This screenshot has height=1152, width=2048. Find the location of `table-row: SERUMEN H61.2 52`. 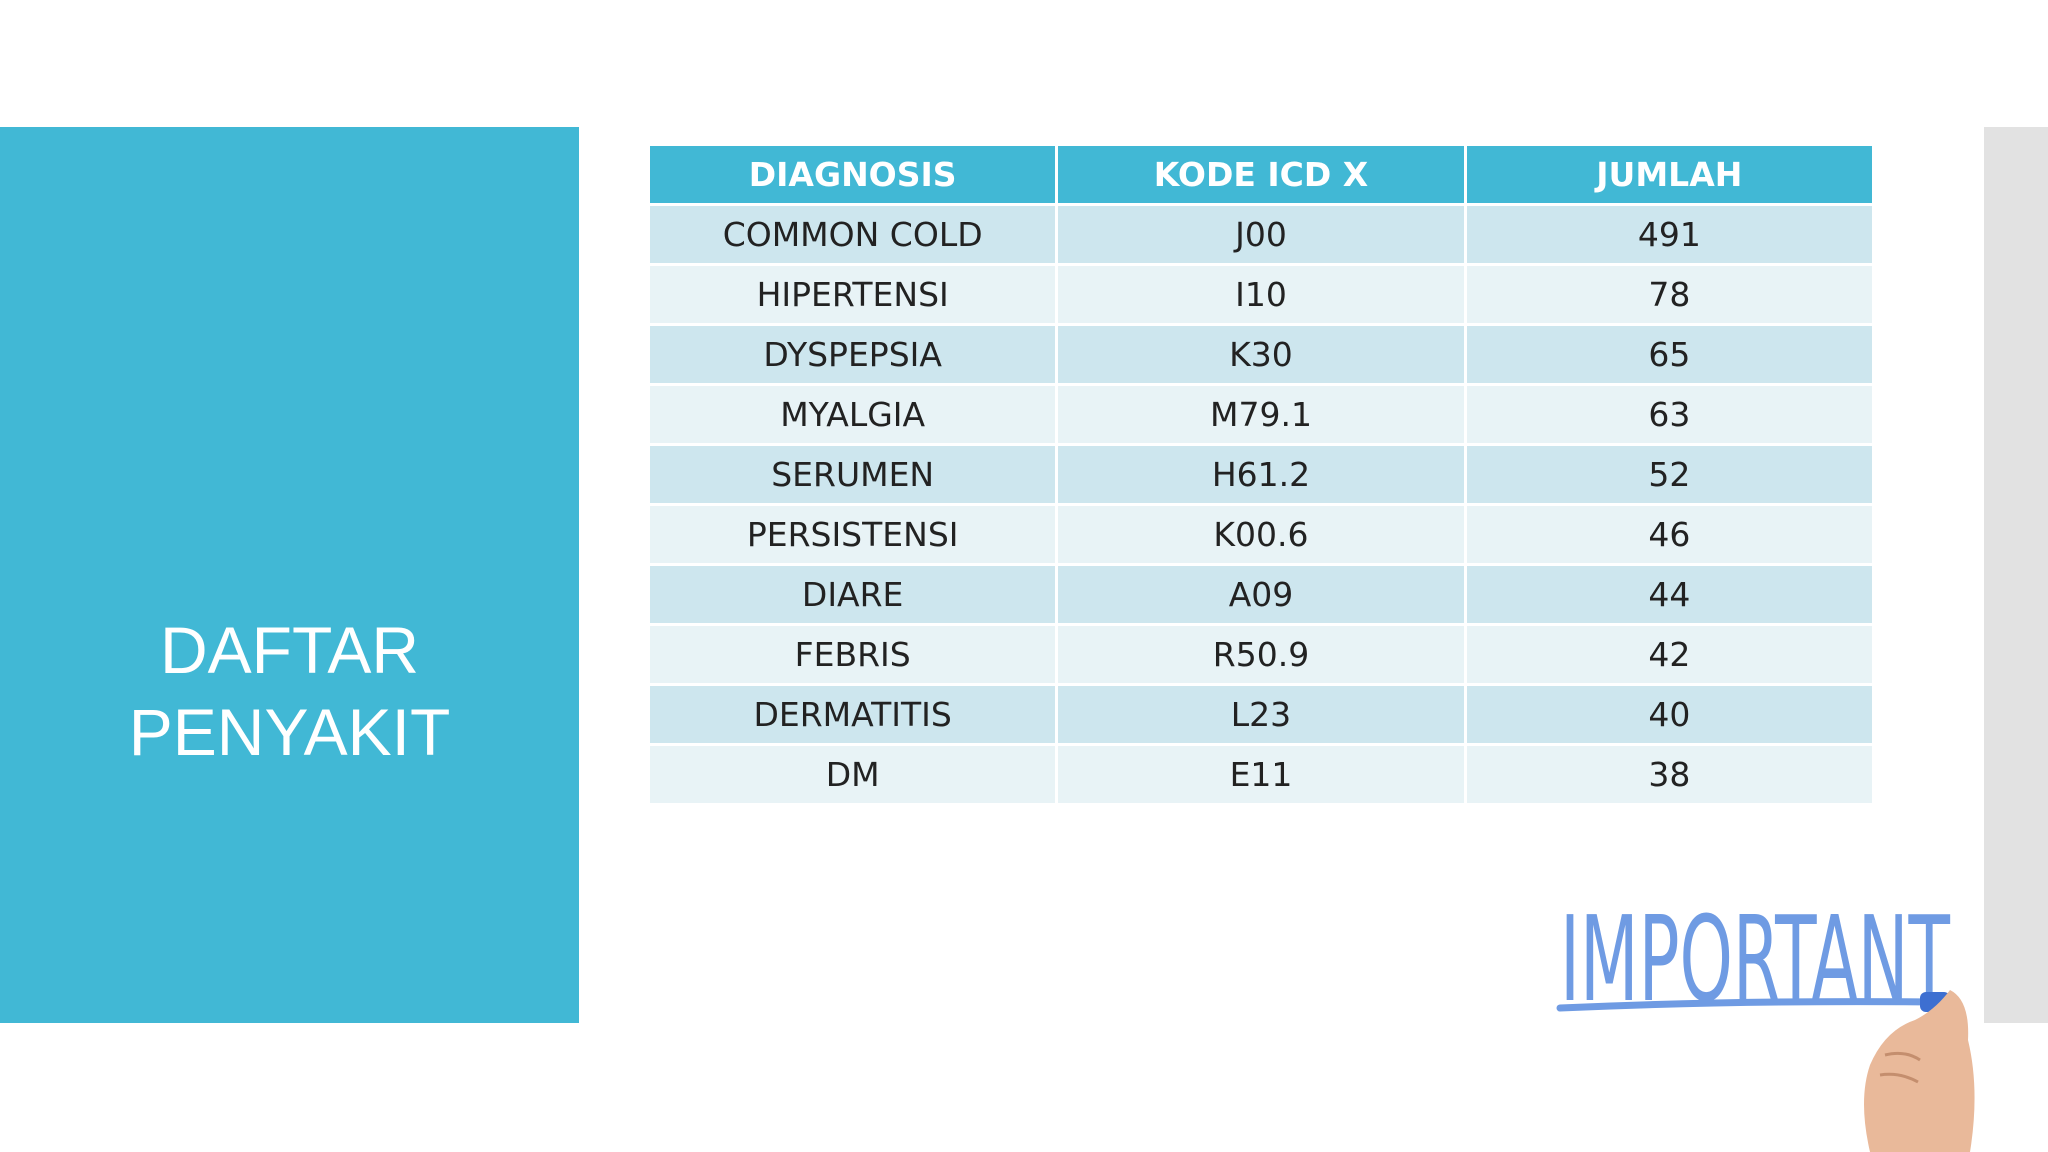

table-row: SERUMEN H61.2 52 is located at coordinates (1261, 474).